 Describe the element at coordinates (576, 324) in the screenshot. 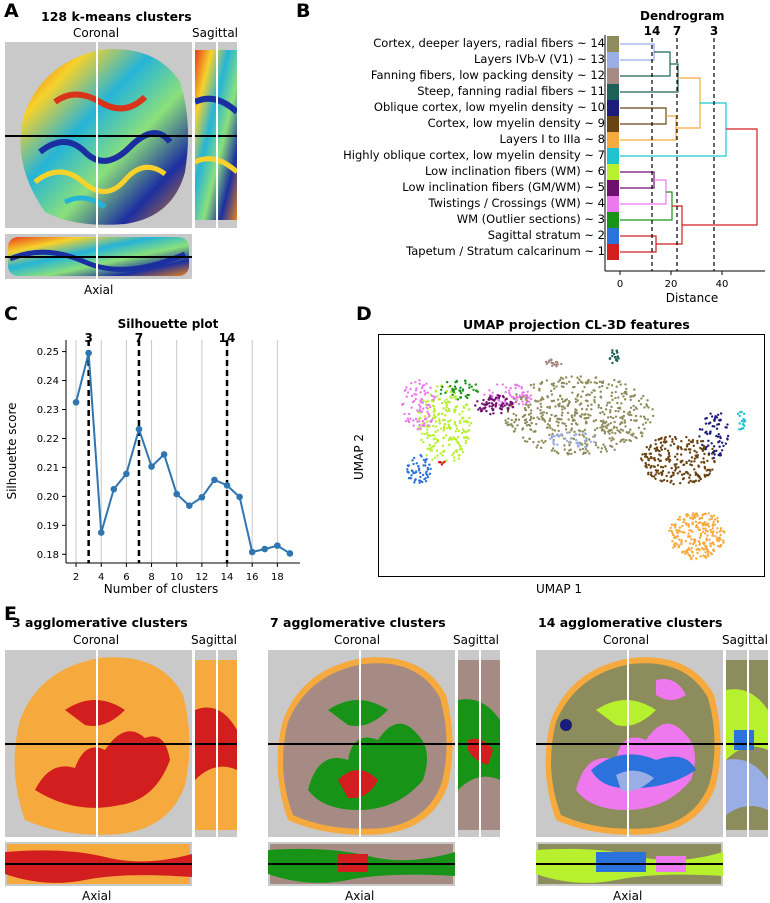

I see `umap-title: UMAP projection CL-3D features` at that location.